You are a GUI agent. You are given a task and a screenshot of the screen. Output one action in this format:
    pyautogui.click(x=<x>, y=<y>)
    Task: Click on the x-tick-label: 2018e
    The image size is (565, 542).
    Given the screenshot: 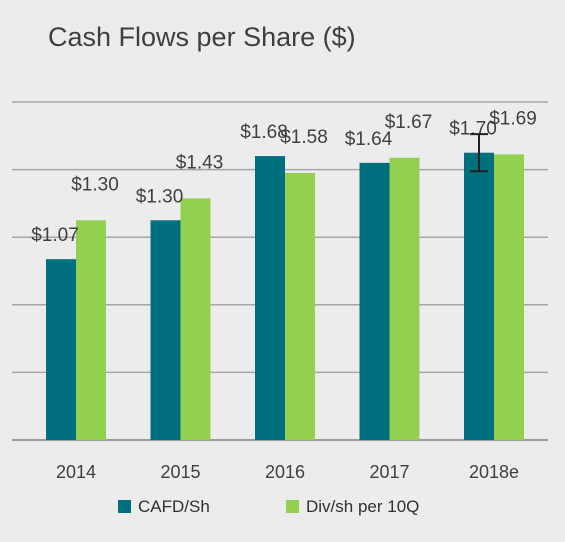 What is the action you would take?
    pyautogui.click(x=494, y=472)
    